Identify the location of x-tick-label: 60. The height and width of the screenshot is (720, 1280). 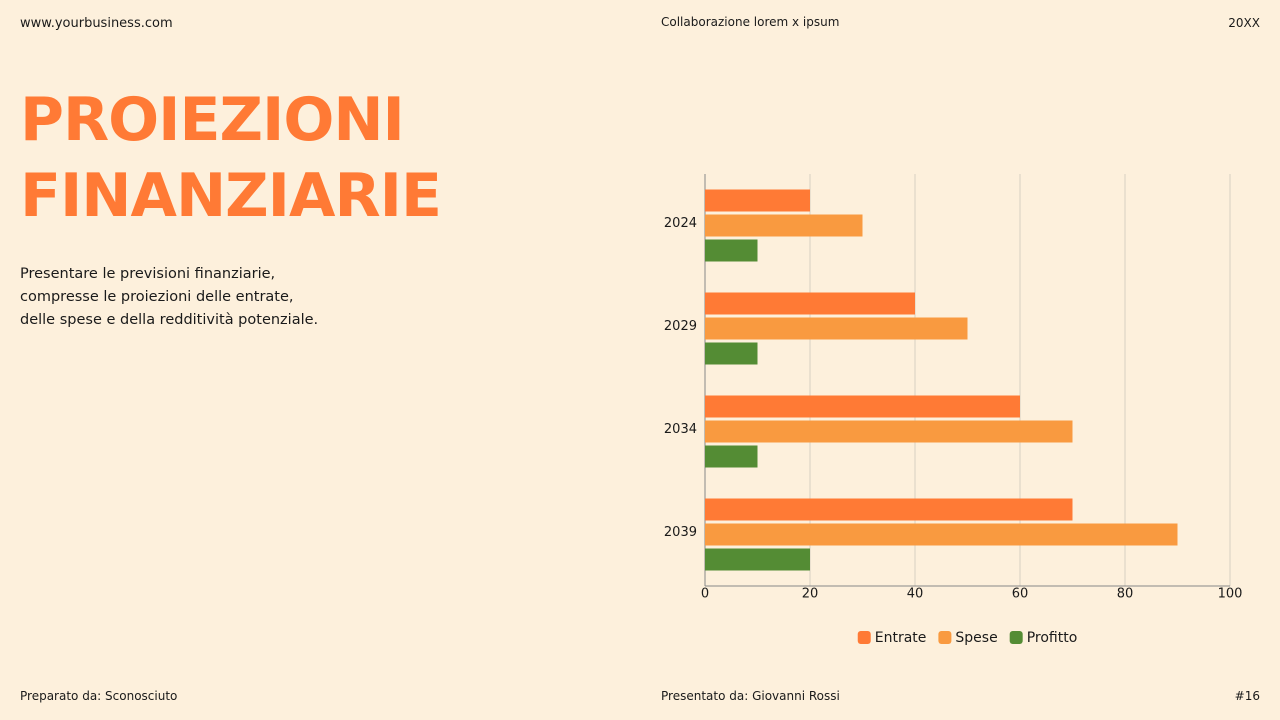
(1020, 594).